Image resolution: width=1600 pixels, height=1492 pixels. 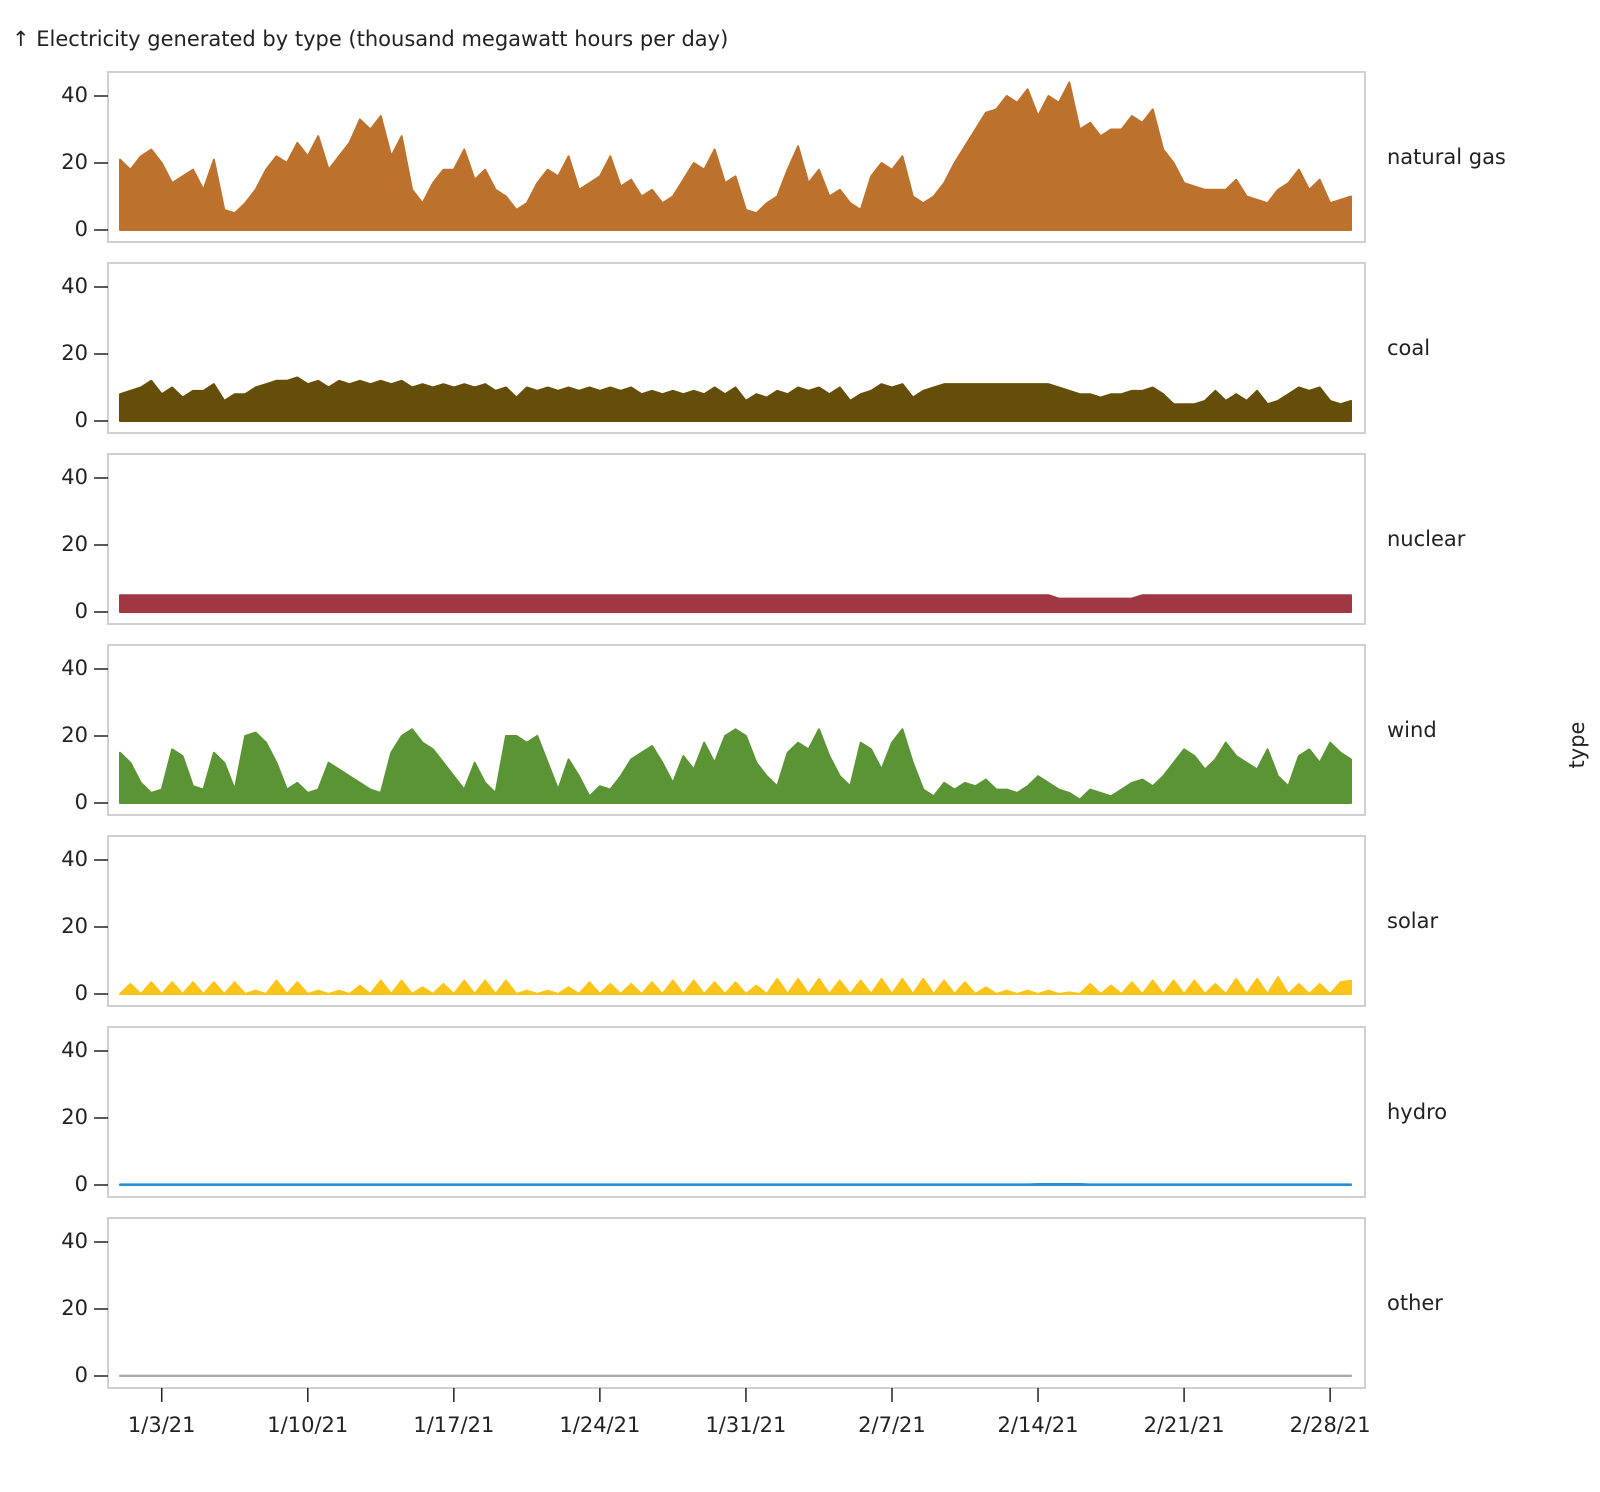 I want to click on facet-label: coal, so click(x=1408, y=348).